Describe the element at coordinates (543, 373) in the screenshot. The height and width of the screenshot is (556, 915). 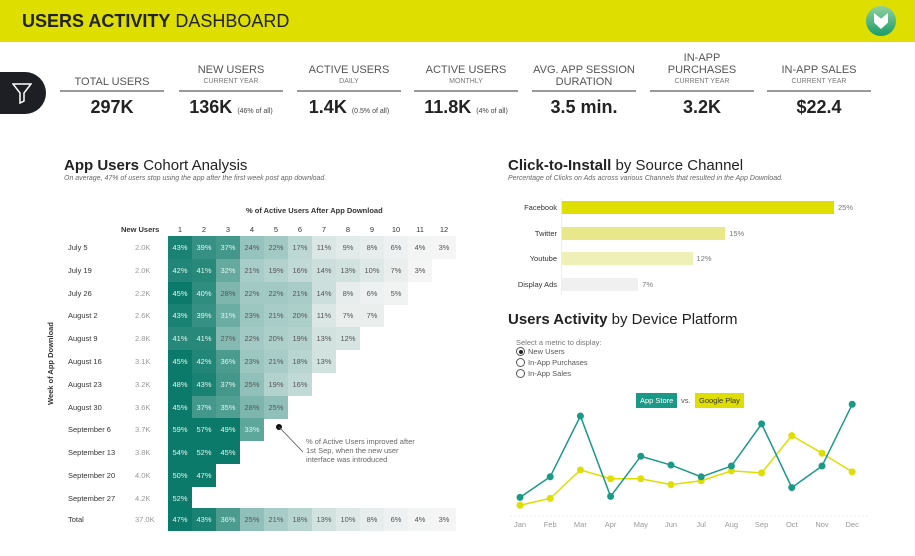
I see `metric-radio-in-app-sales: In-App Sales` at that location.